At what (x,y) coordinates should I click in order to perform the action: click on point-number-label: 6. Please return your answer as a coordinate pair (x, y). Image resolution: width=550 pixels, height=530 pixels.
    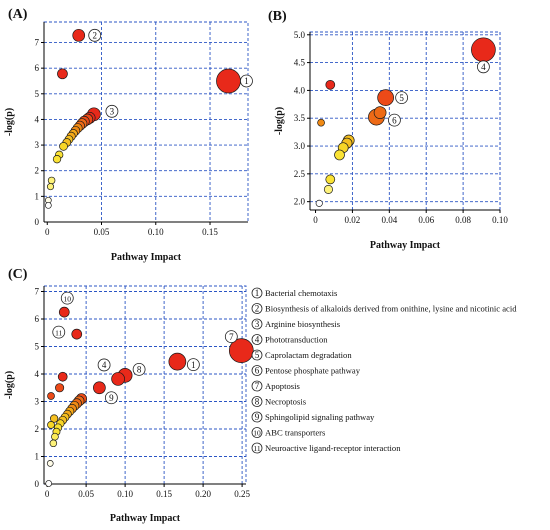
    Looking at the image, I should click on (257, 371).